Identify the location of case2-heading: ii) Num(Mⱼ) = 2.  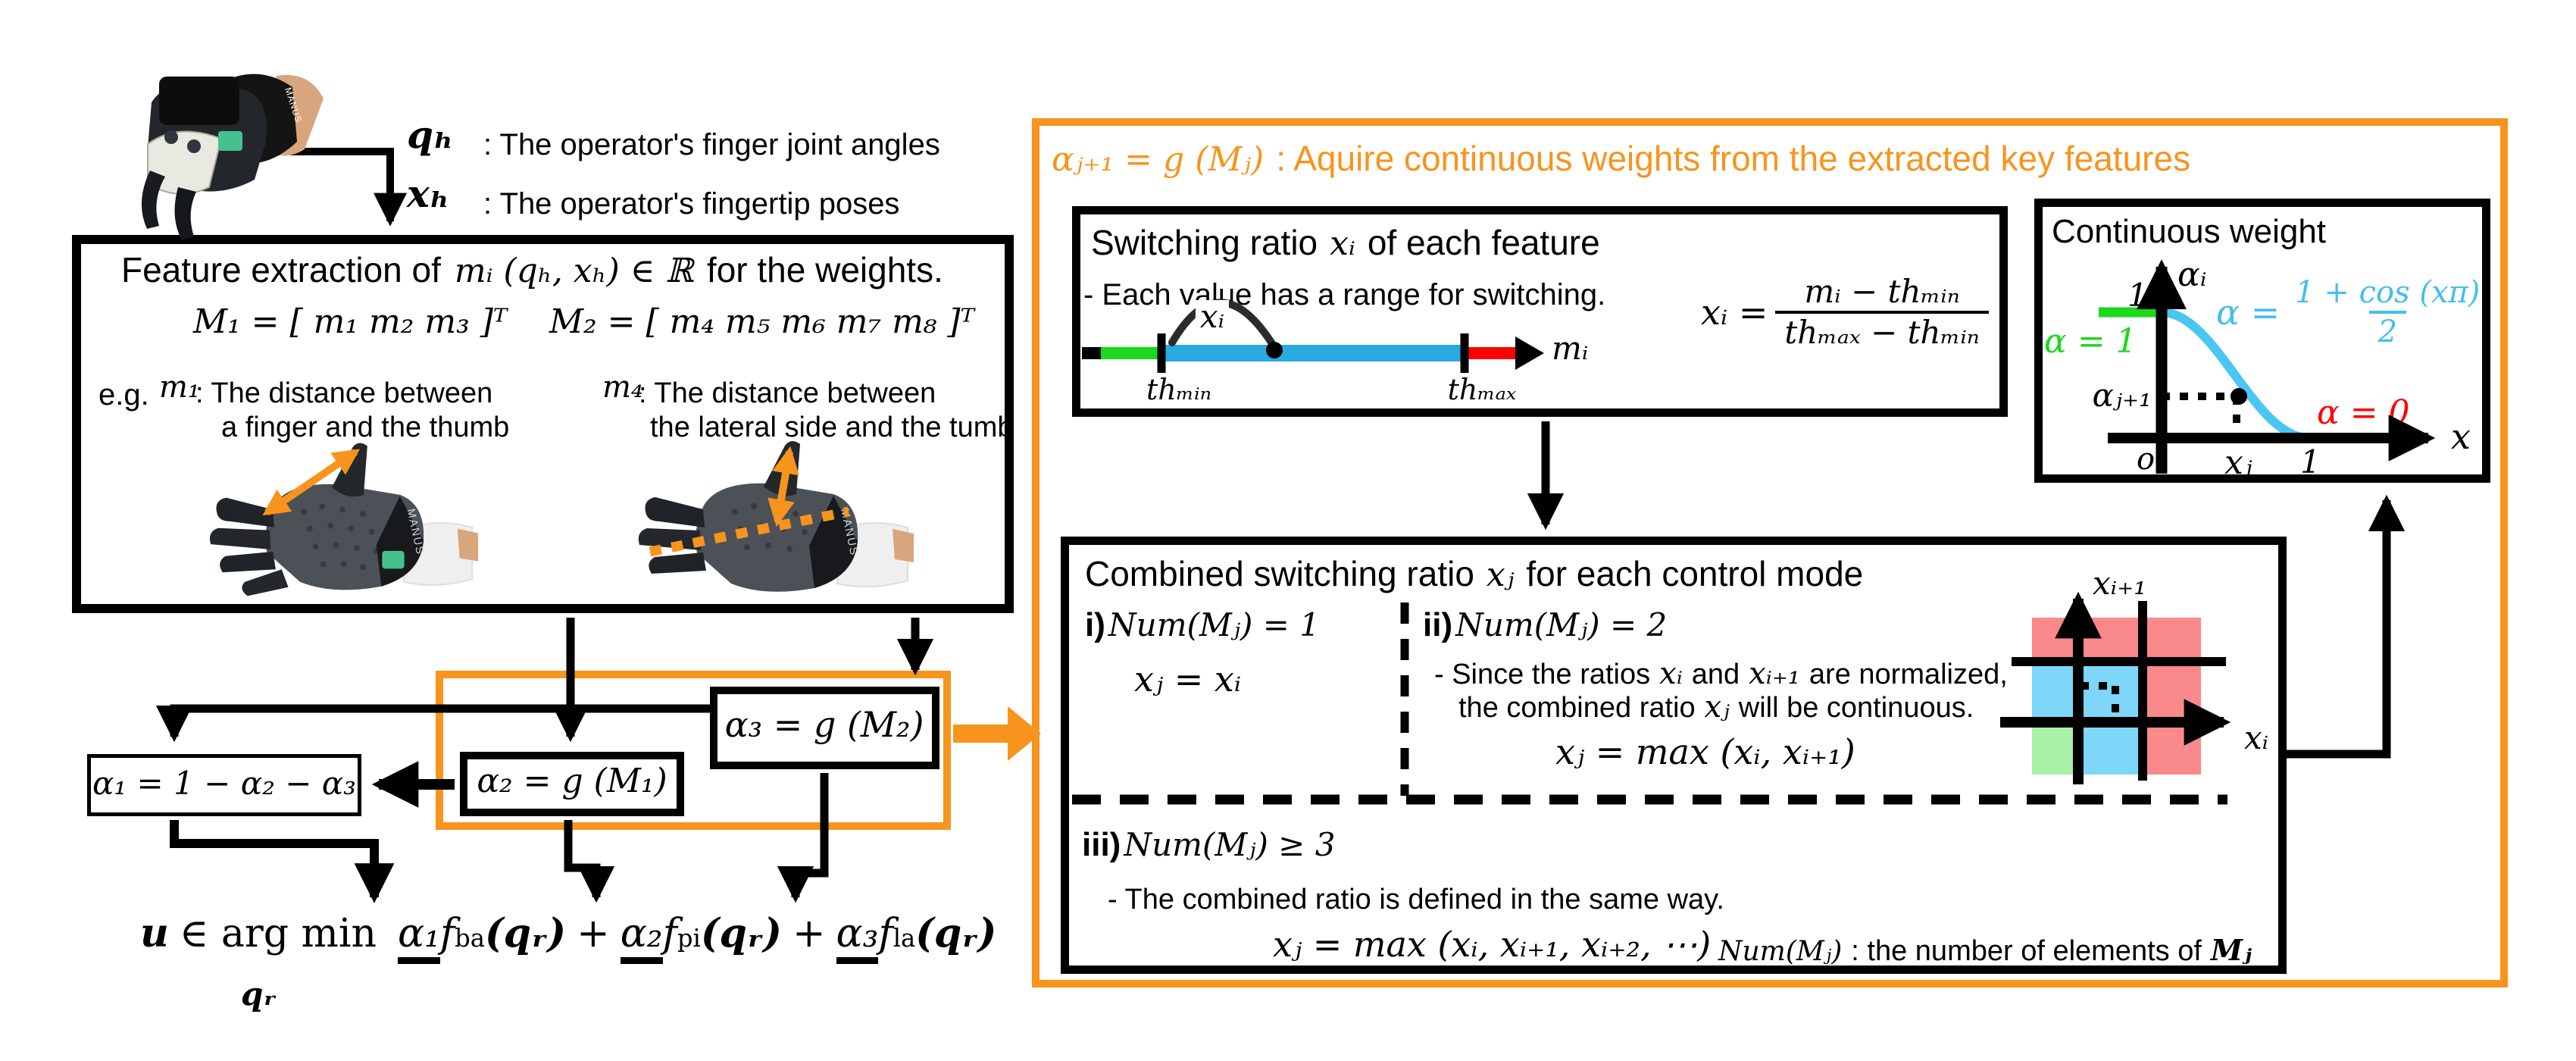
(1545, 624).